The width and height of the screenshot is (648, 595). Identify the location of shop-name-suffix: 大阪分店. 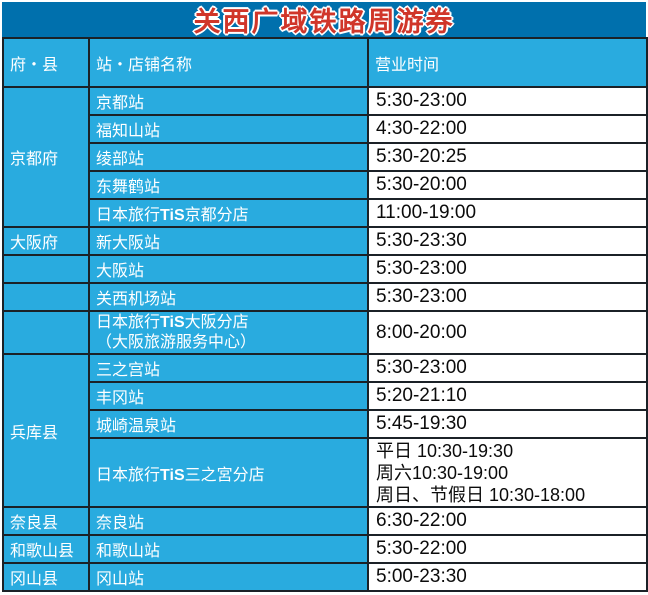
(216, 322).